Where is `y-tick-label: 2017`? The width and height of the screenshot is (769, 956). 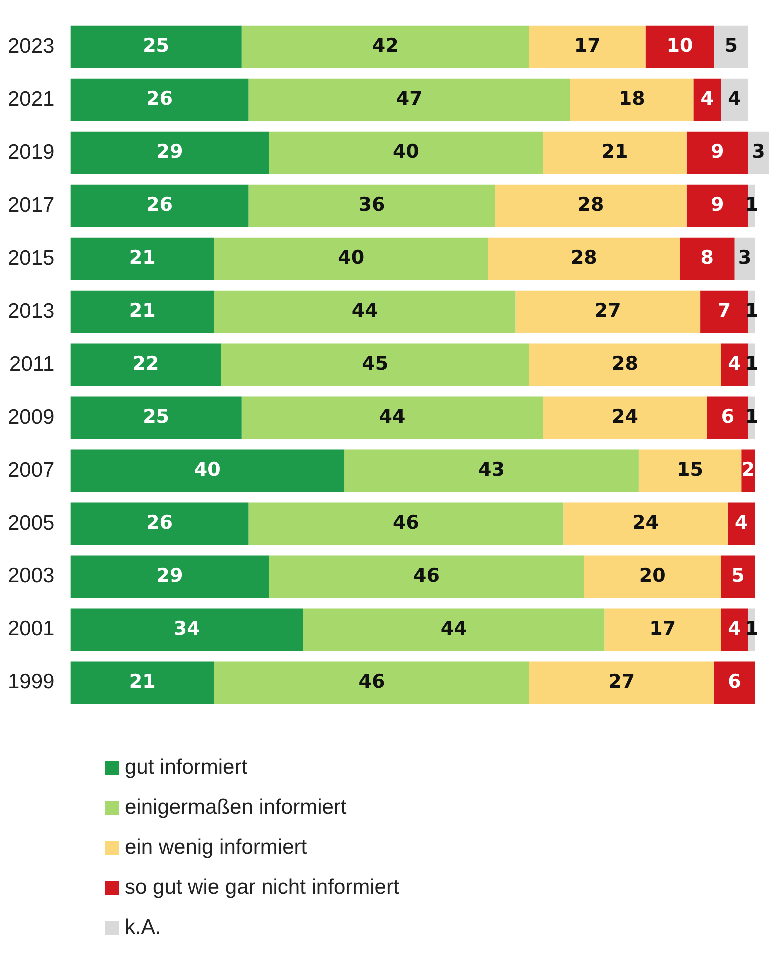 y-tick-label: 2017 is located at coordinates (31, 205).